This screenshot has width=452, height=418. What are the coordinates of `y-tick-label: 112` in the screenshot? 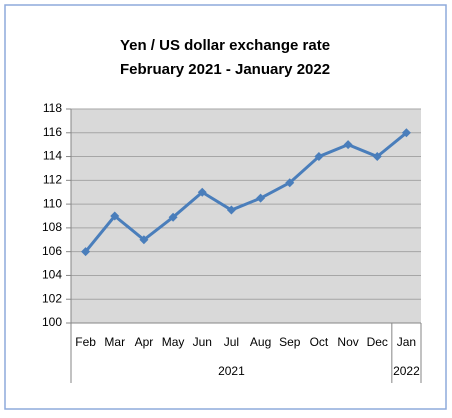 It's located at (52, 180).